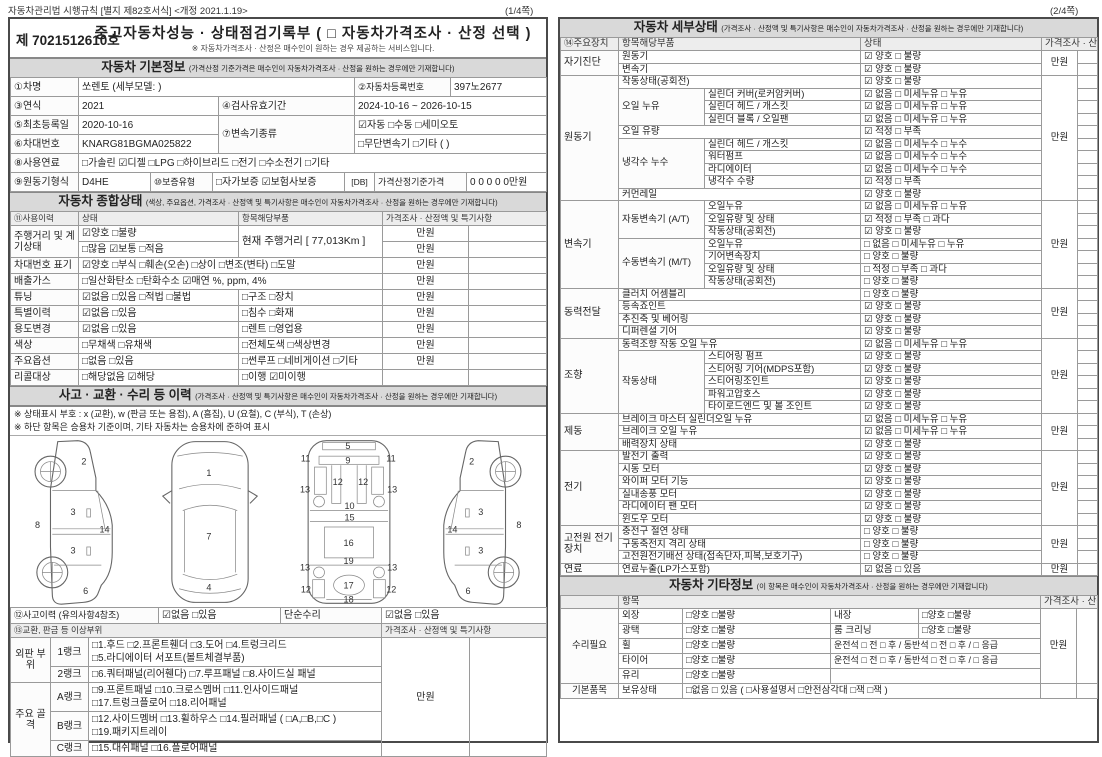  What do you see at coordinates (1060, 313) in the screenshot?
I see `price-powertrain: 만원` at bounding box center [1060, 313].